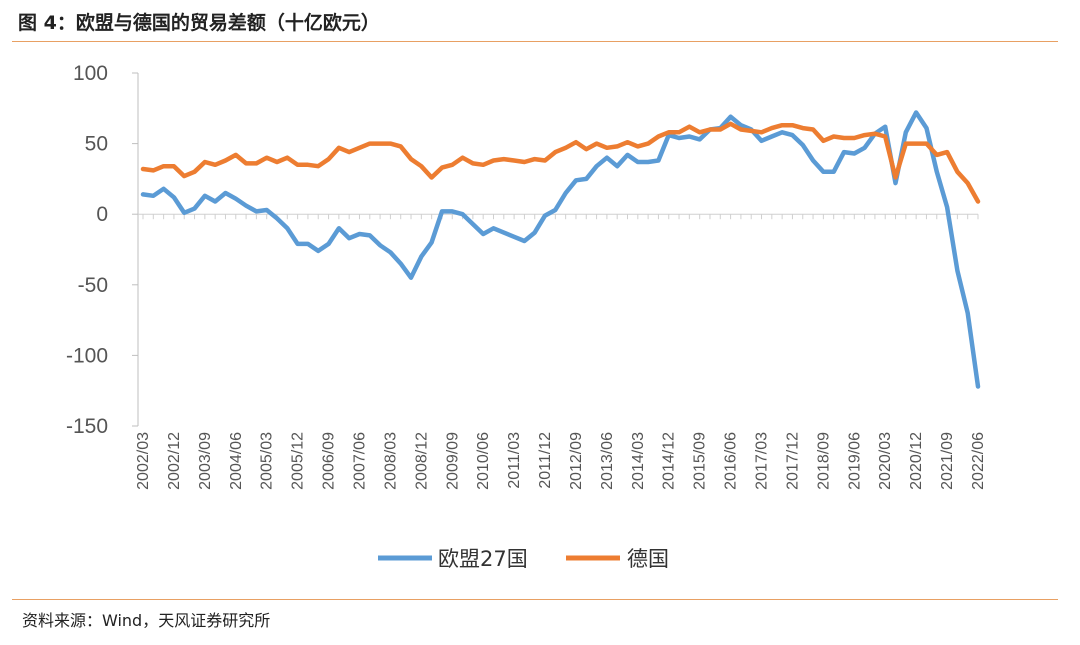 The height and width of the screenshot is (645, 1080). Describe the element at coordinates (535, 599) in the screenshot. I see `bottom-divider` at that location.